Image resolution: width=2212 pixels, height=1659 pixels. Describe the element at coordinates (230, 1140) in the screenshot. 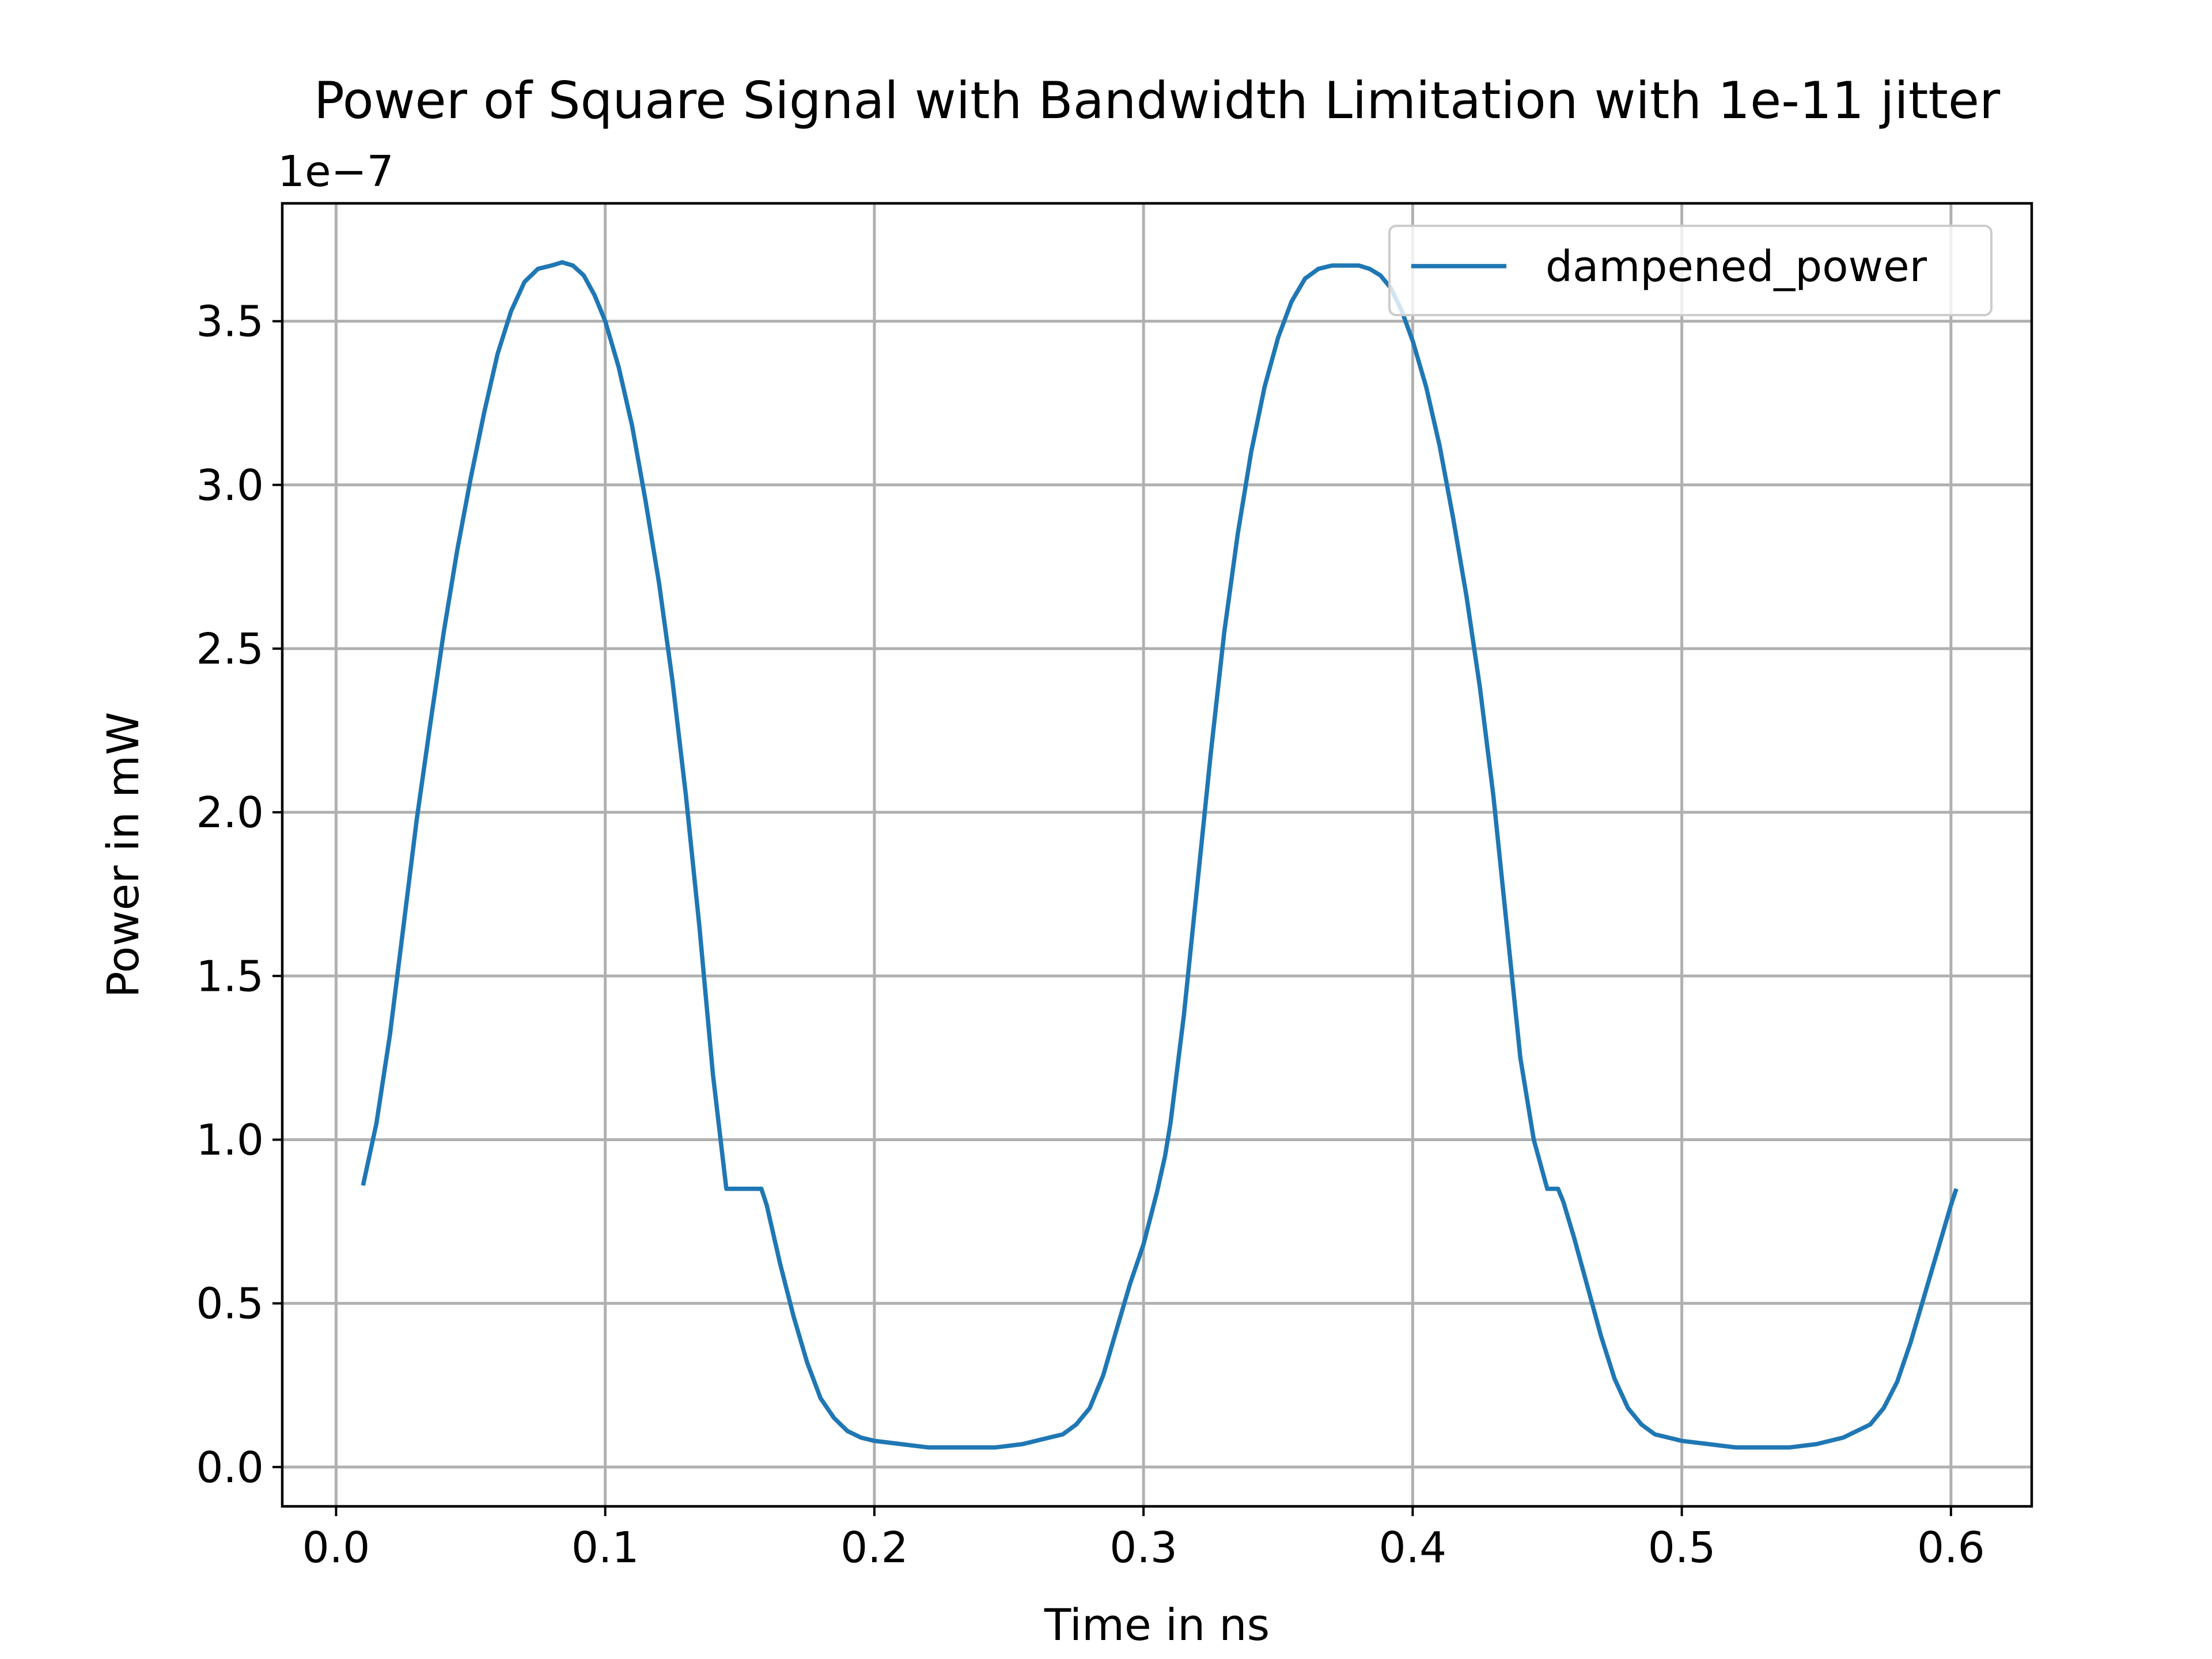

I see `y-tick-label: 1.0` at that location.